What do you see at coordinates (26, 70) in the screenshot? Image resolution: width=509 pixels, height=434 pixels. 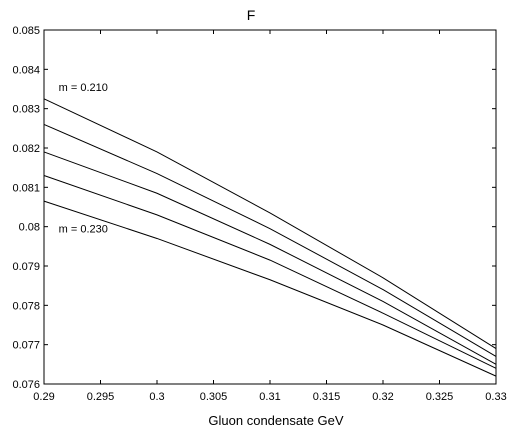 I see `y-tick-label: 0.084` at bounding box center [26, 70].